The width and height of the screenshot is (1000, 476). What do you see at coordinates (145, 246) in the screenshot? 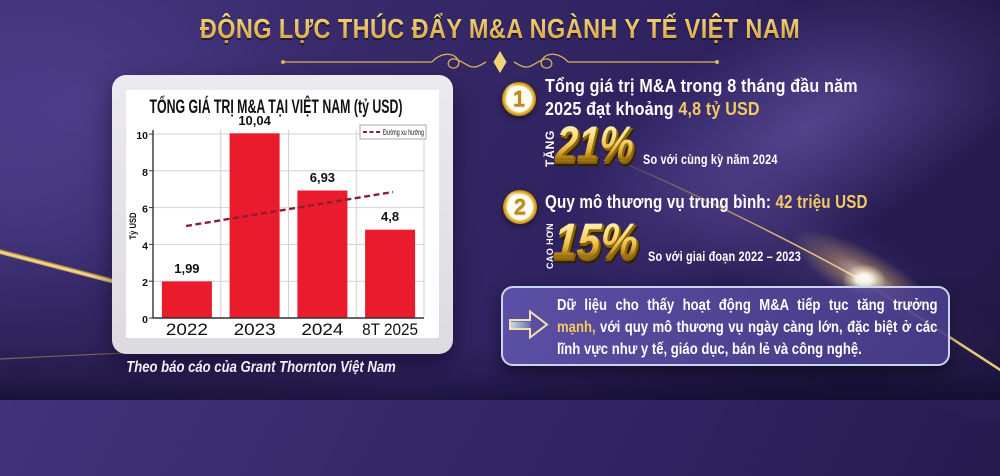
I see `svg-text: 4` at bounding box center [145, 246].